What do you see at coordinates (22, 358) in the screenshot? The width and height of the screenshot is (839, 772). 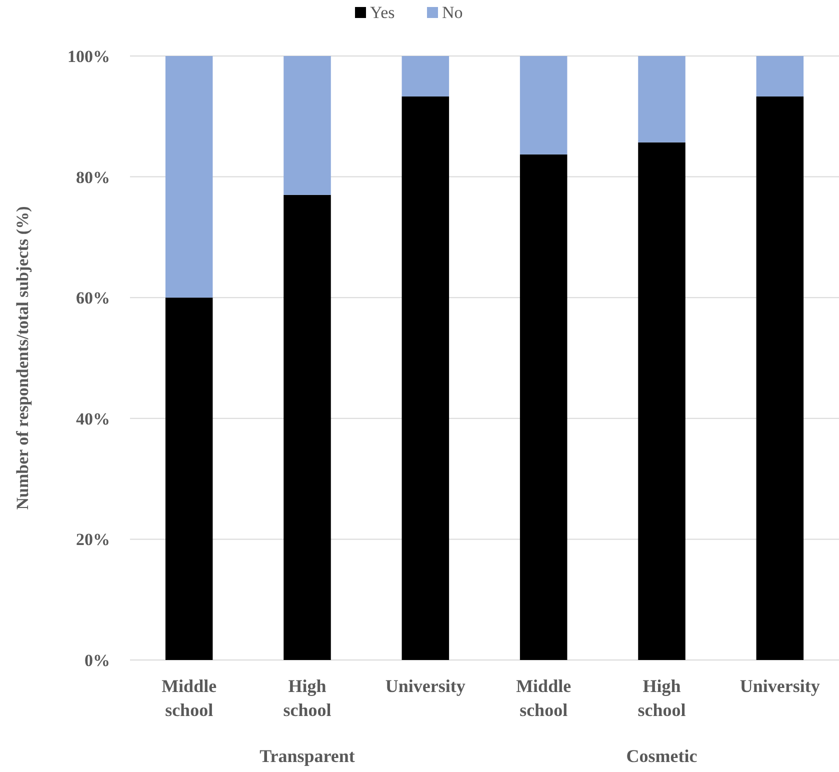 I see `y-axis-title: Number of respondents/total subjects (%)` at bounding box center [22, 358].